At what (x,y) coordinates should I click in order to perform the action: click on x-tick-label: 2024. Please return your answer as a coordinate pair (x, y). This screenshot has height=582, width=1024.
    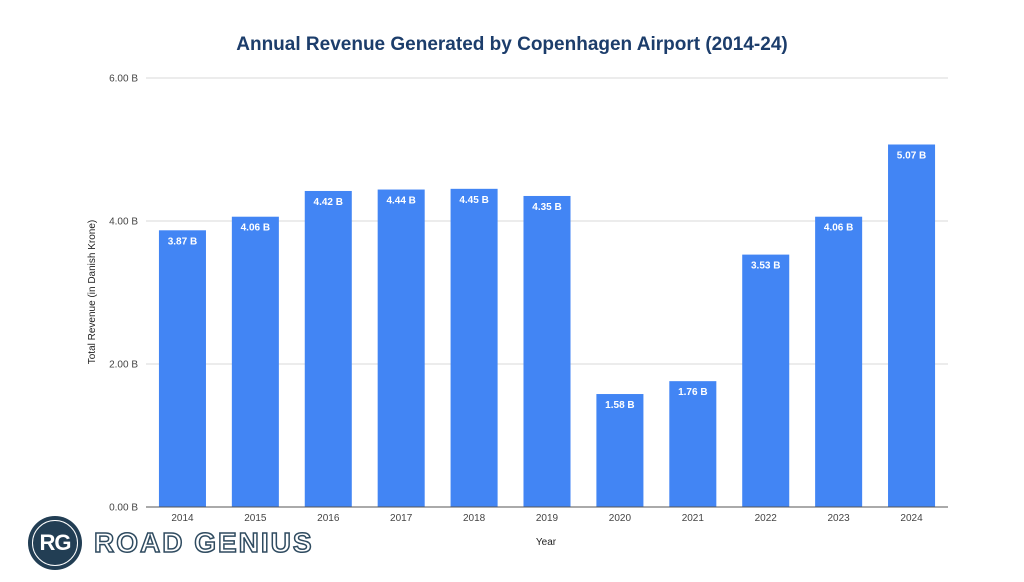
    Looking at the image, I should click on (911, 518).